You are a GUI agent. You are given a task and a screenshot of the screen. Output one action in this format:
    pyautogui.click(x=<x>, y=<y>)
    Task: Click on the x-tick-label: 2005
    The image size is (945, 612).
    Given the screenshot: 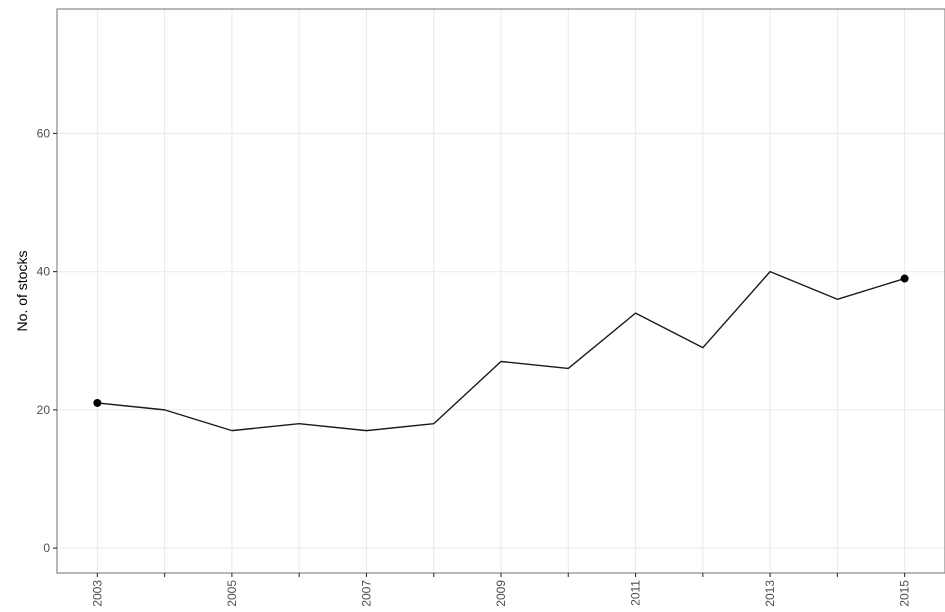 What is the action you would take?
    pyautogui.click(x=232, y=593)
    